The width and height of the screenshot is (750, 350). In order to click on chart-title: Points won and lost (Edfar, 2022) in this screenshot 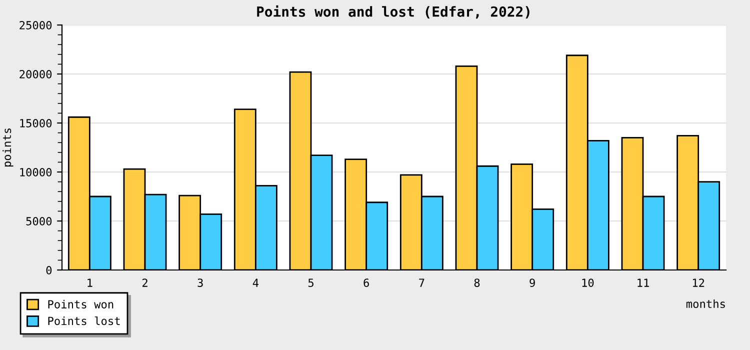, I will do `click(393, 12)`.